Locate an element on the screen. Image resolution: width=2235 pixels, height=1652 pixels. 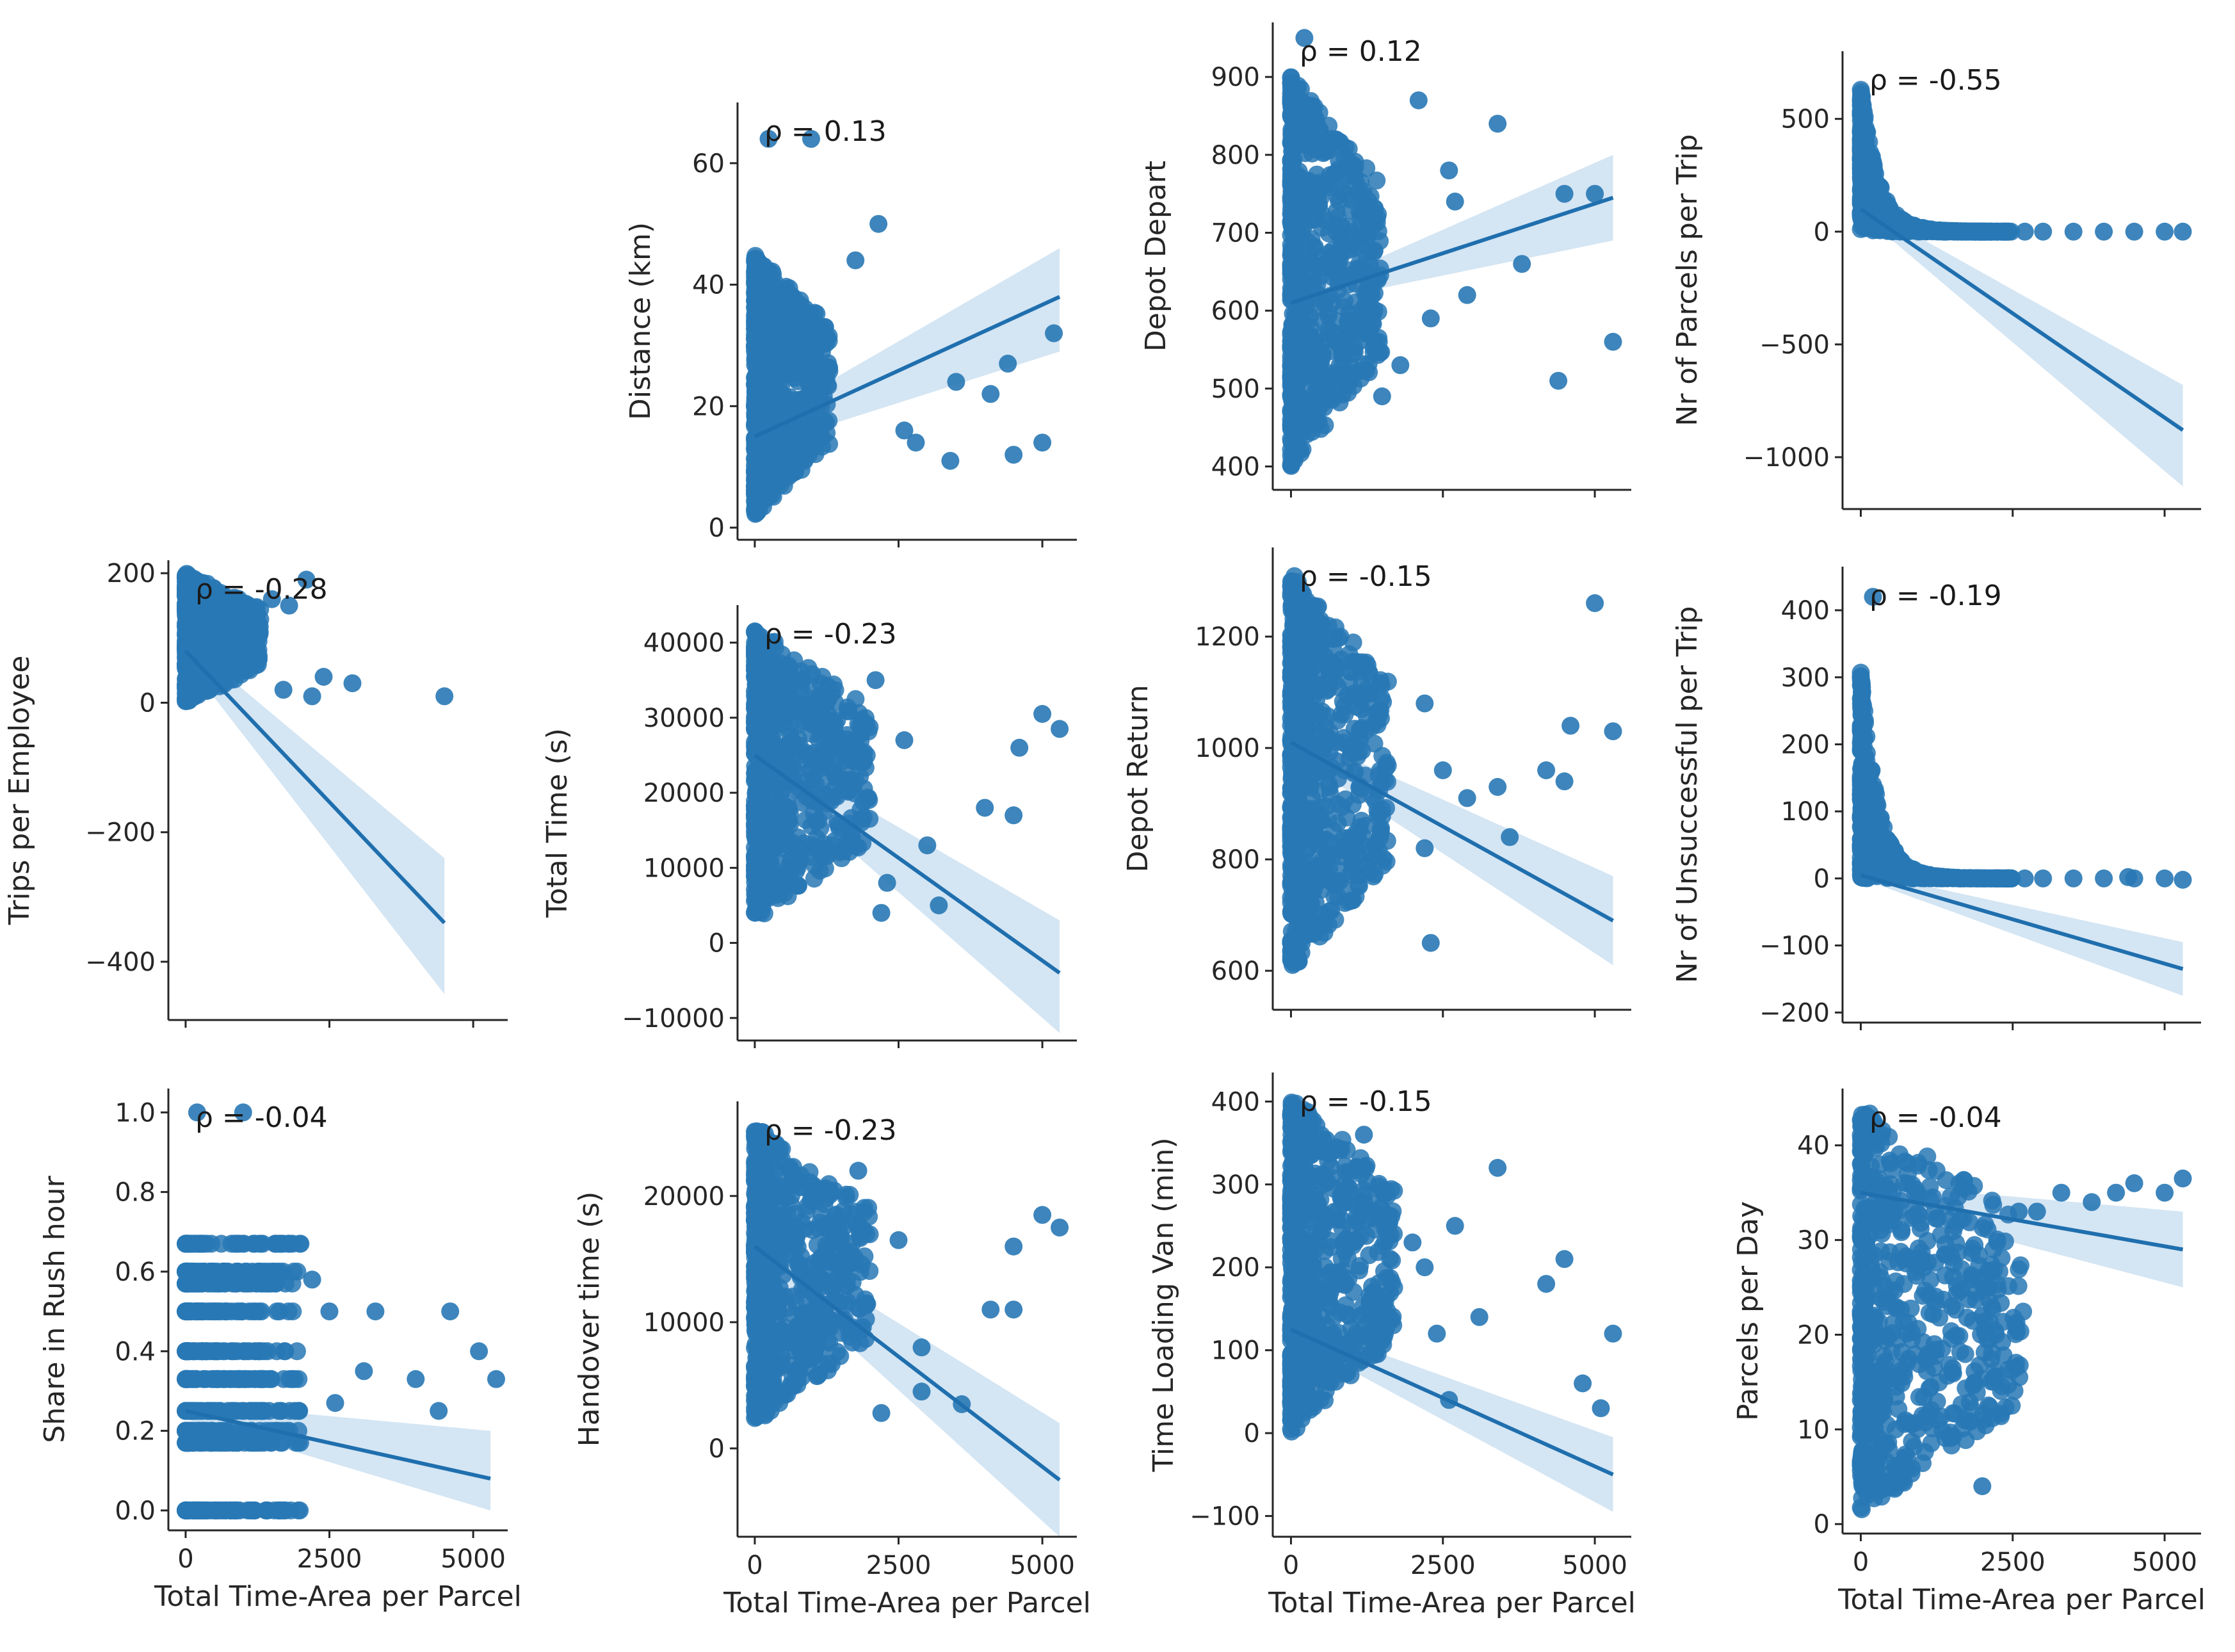
rho-annotation: ρ = -0.19 is located at coordinates (1935, 595).